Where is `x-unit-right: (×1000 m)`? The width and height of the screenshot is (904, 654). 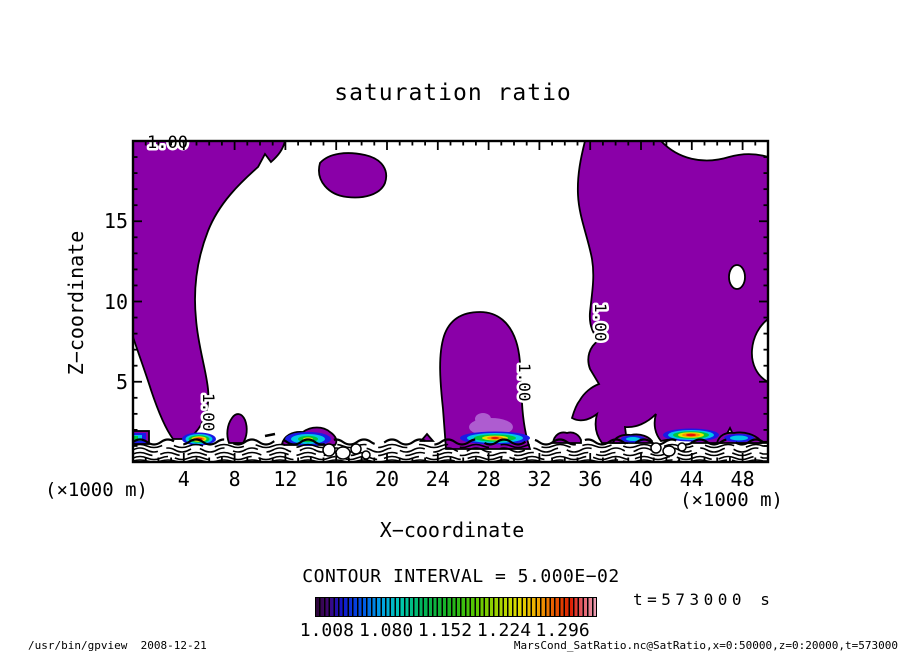
x-unit-right: (×1000 m) is located at coordinates (731, 500).